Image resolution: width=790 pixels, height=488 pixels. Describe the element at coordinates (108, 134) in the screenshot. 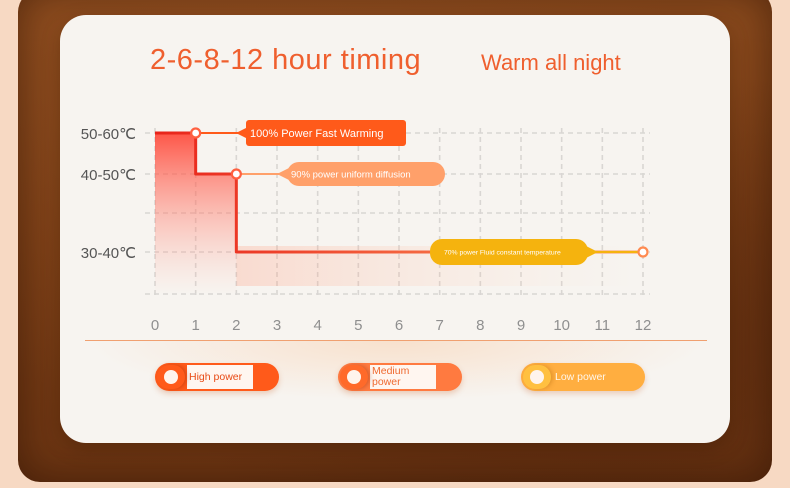

I see `y-level-label: 50-60℃` at that location.